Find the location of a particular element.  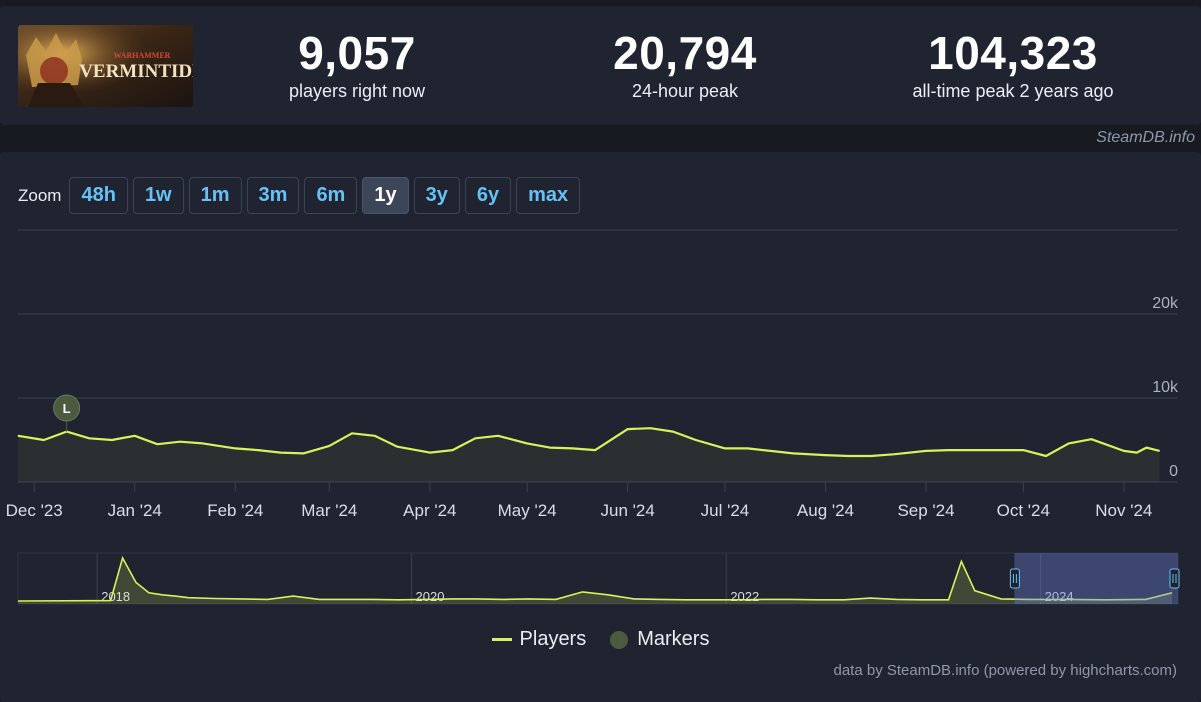

y-tick-label: 20k is located at coordinates (1165, 303).